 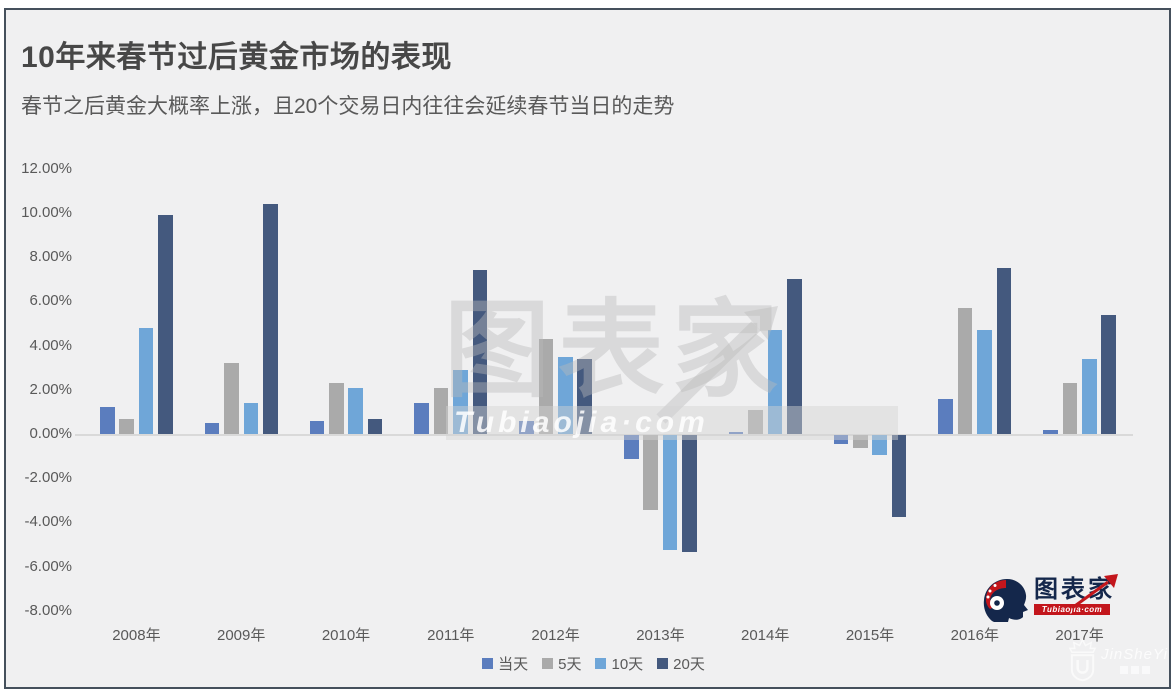 What do you see at coordinates (146, 380) in the screenshot?
I see `bar-2008年-10天` at bounding box center [146, 380].